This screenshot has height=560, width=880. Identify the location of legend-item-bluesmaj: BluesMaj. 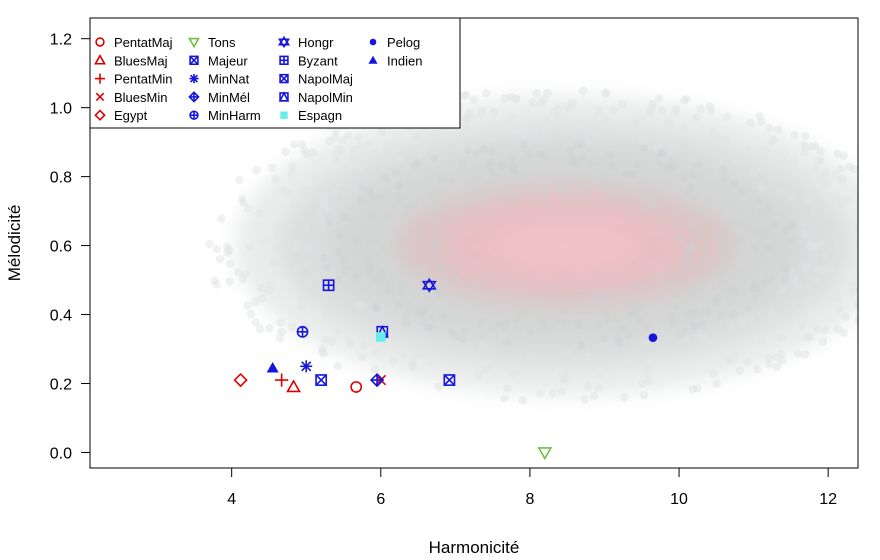
(131, 60).